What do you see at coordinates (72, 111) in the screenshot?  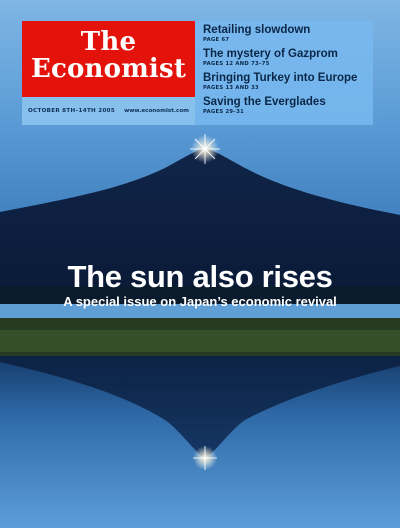 I see `issue-date: OCTOBER 8TH–14TH 2005` at bounding box center [72, 111].